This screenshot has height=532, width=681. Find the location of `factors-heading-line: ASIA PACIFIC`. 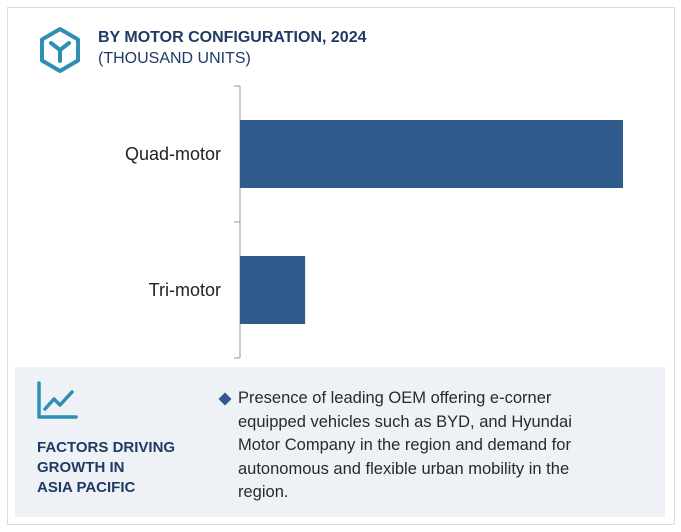

factors-heading-line: ASIA PACIFIC is located at coordinates (86, 487).